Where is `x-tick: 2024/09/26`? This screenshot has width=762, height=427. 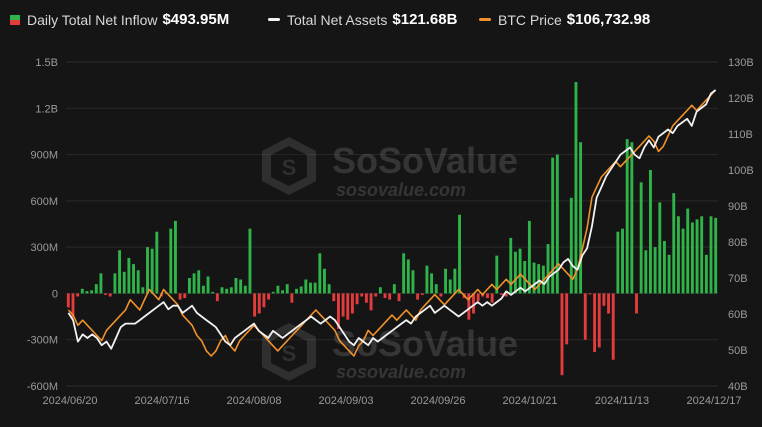
x-tick: 2024/09/26 is located at coordinates (437, 401).